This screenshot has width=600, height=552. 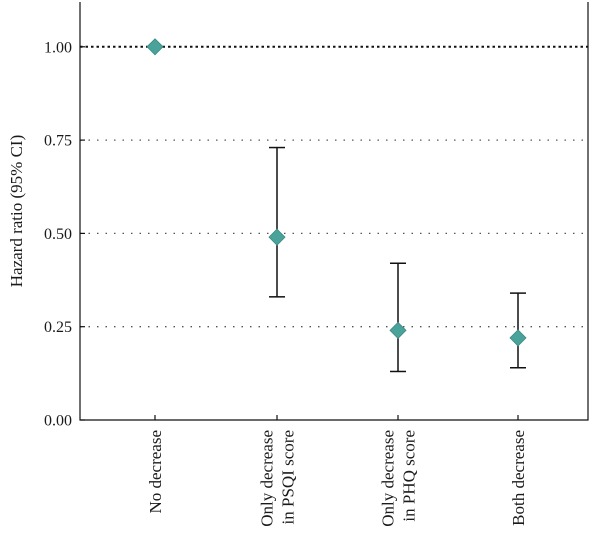 I want to click on x-tick-label-line: in PSQI score, so click(x=288, y=477).